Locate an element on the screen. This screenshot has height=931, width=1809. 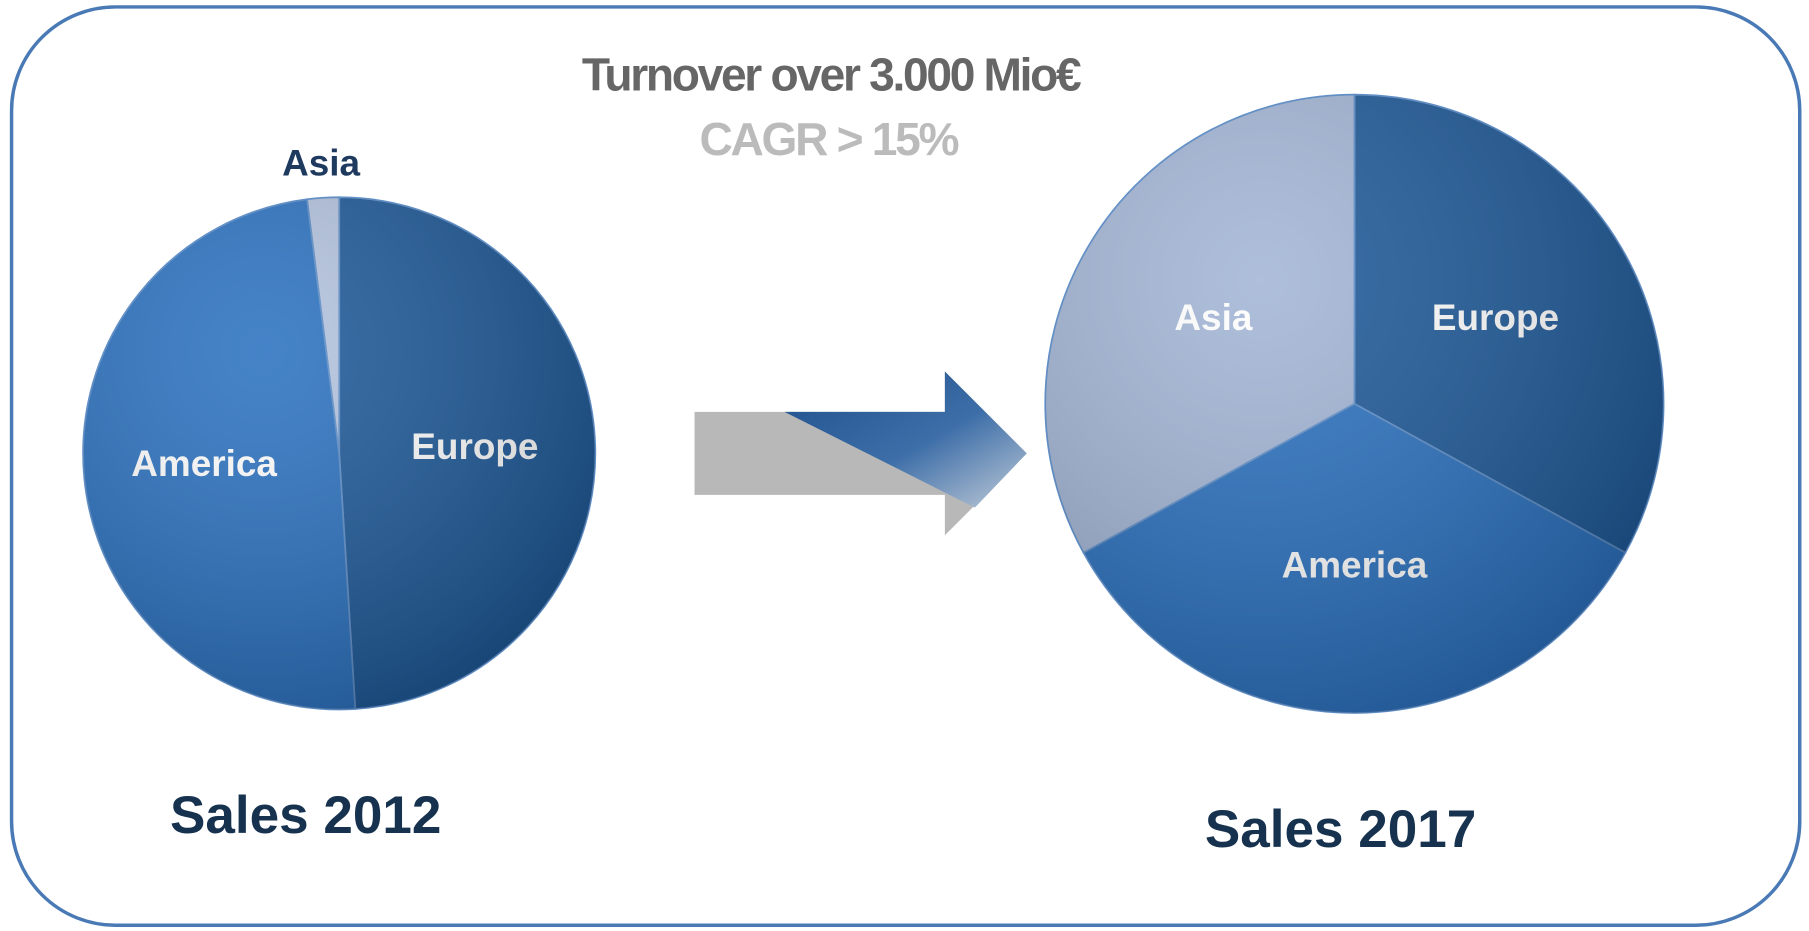
subheadline: CAGR > 15% is located at coordinates (829, 139).